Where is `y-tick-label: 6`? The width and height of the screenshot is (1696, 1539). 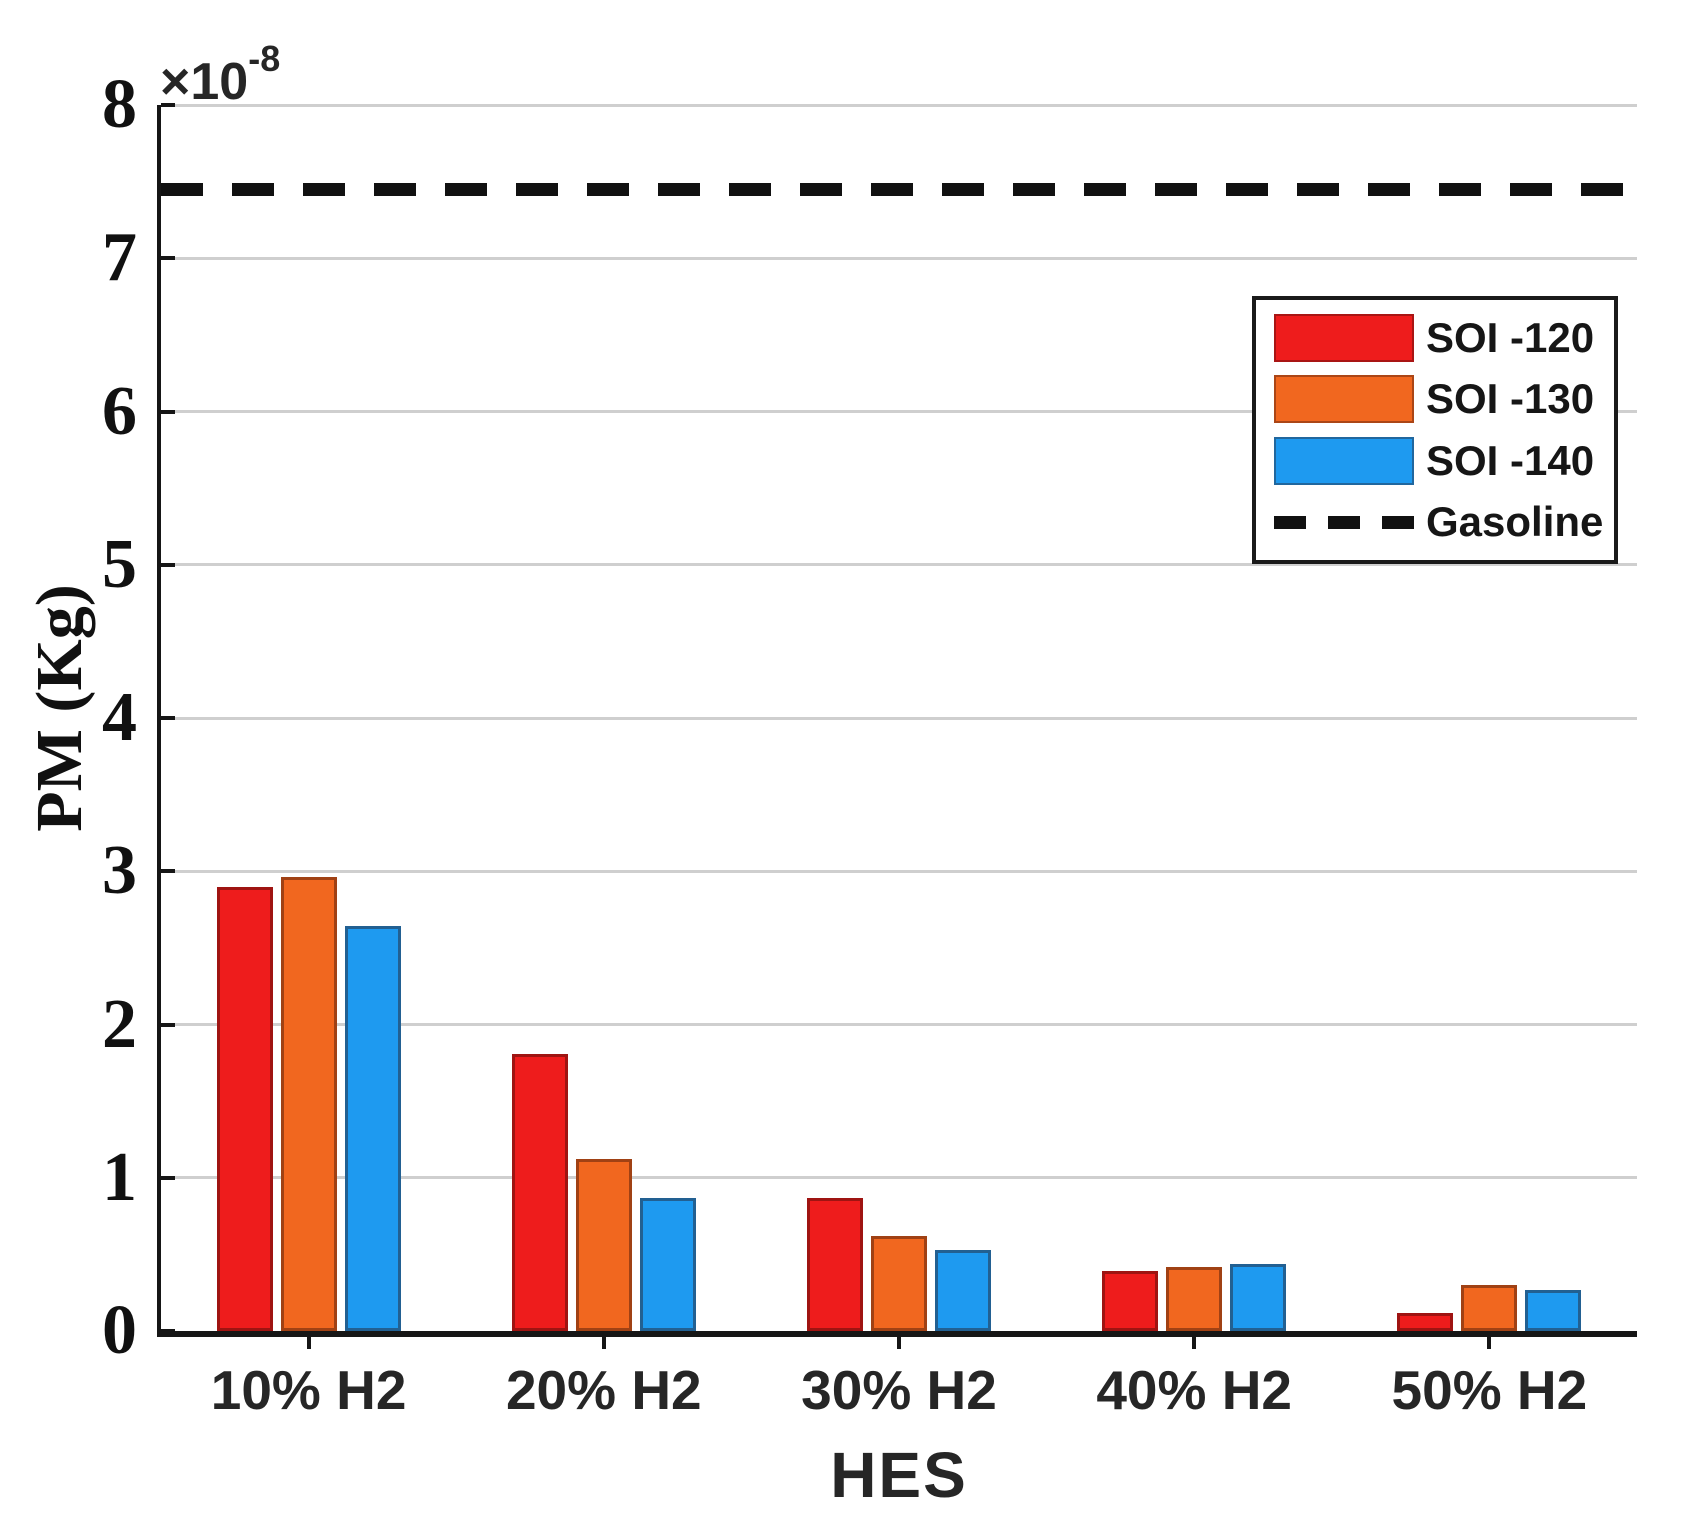 y-tick-label: 6 is located at coordinates (119, 411).